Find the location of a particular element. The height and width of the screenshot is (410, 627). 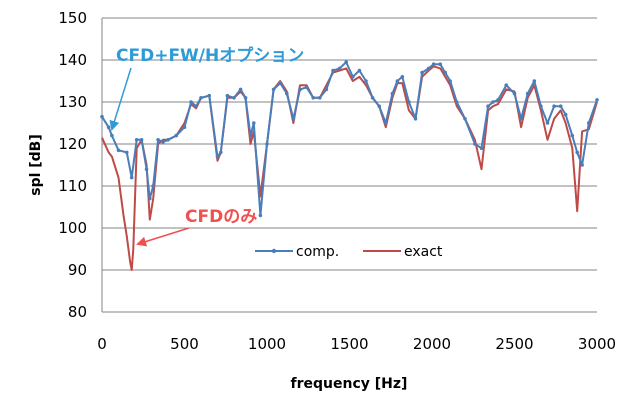

x-tick-label: 1000 is located at coordinates (267, 344).